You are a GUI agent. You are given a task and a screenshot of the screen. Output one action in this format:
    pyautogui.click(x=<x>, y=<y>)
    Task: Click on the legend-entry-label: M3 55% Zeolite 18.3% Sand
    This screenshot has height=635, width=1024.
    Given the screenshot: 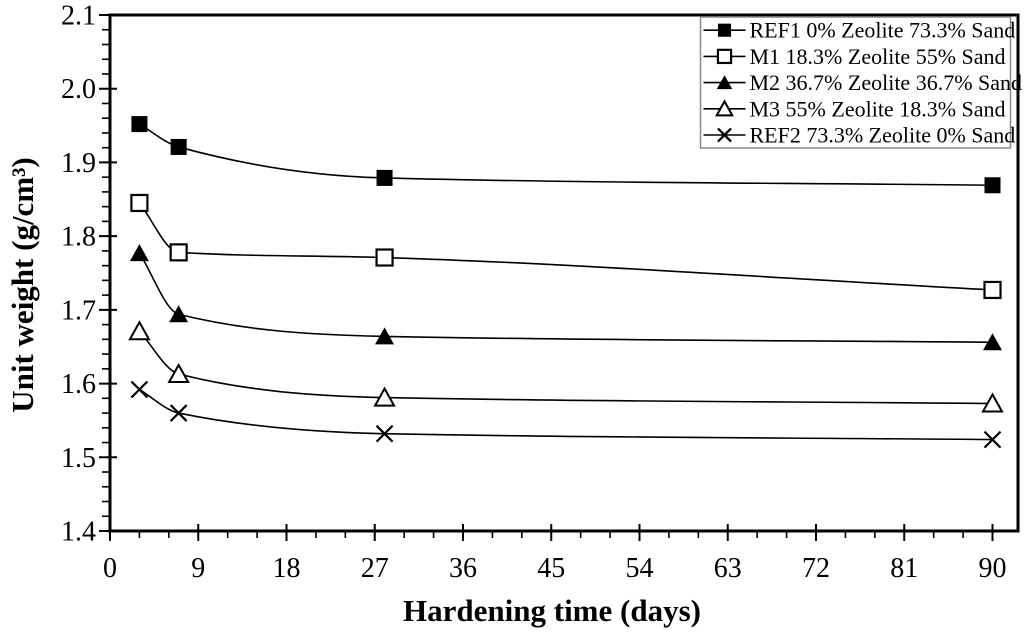 What is the action you would take?
    pyautogui.click(x=878, y=108)
    